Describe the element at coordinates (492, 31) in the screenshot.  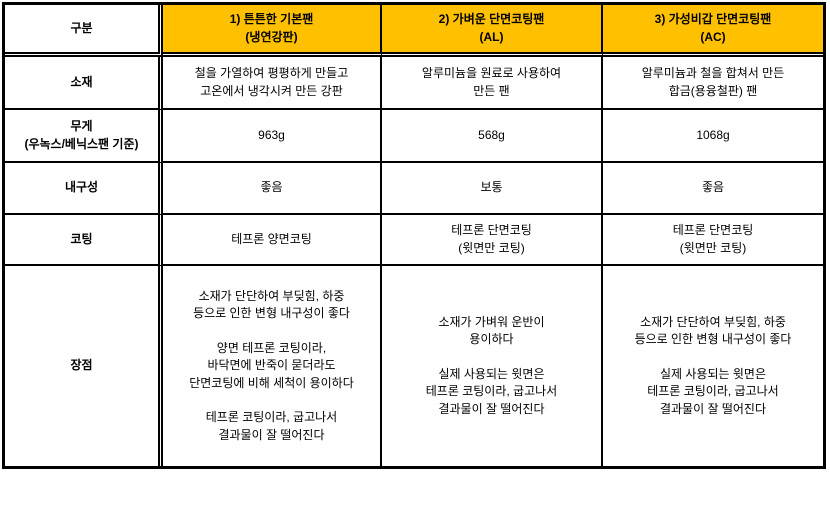
I see `column-header-aluminum-pan: 2) 가벼운 단면코팅팬 (AL)` at that location.